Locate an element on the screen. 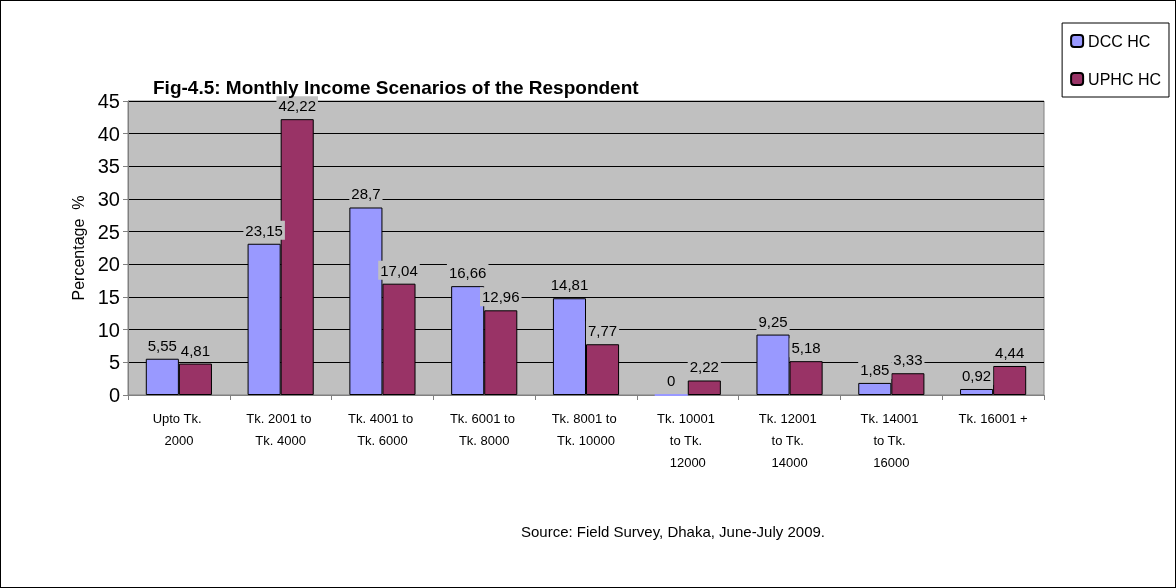 The height and width of the screenshot is (588, 1176). x-tick-label: Tk. 4001 to Tk. 6000 is located at coordinates (382, 429).